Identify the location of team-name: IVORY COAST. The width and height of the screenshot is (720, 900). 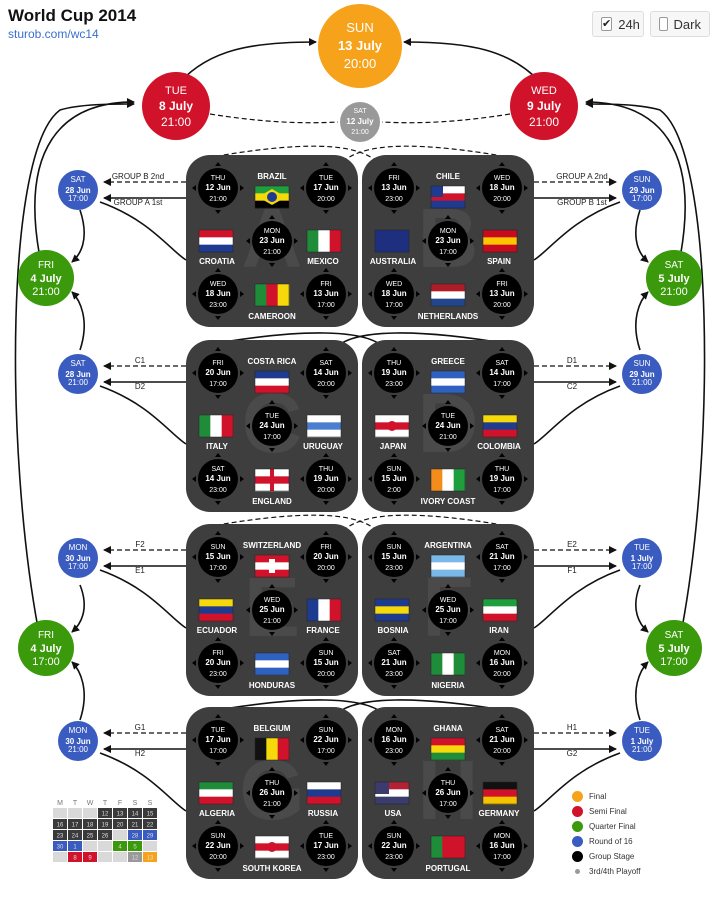
(448, 501).